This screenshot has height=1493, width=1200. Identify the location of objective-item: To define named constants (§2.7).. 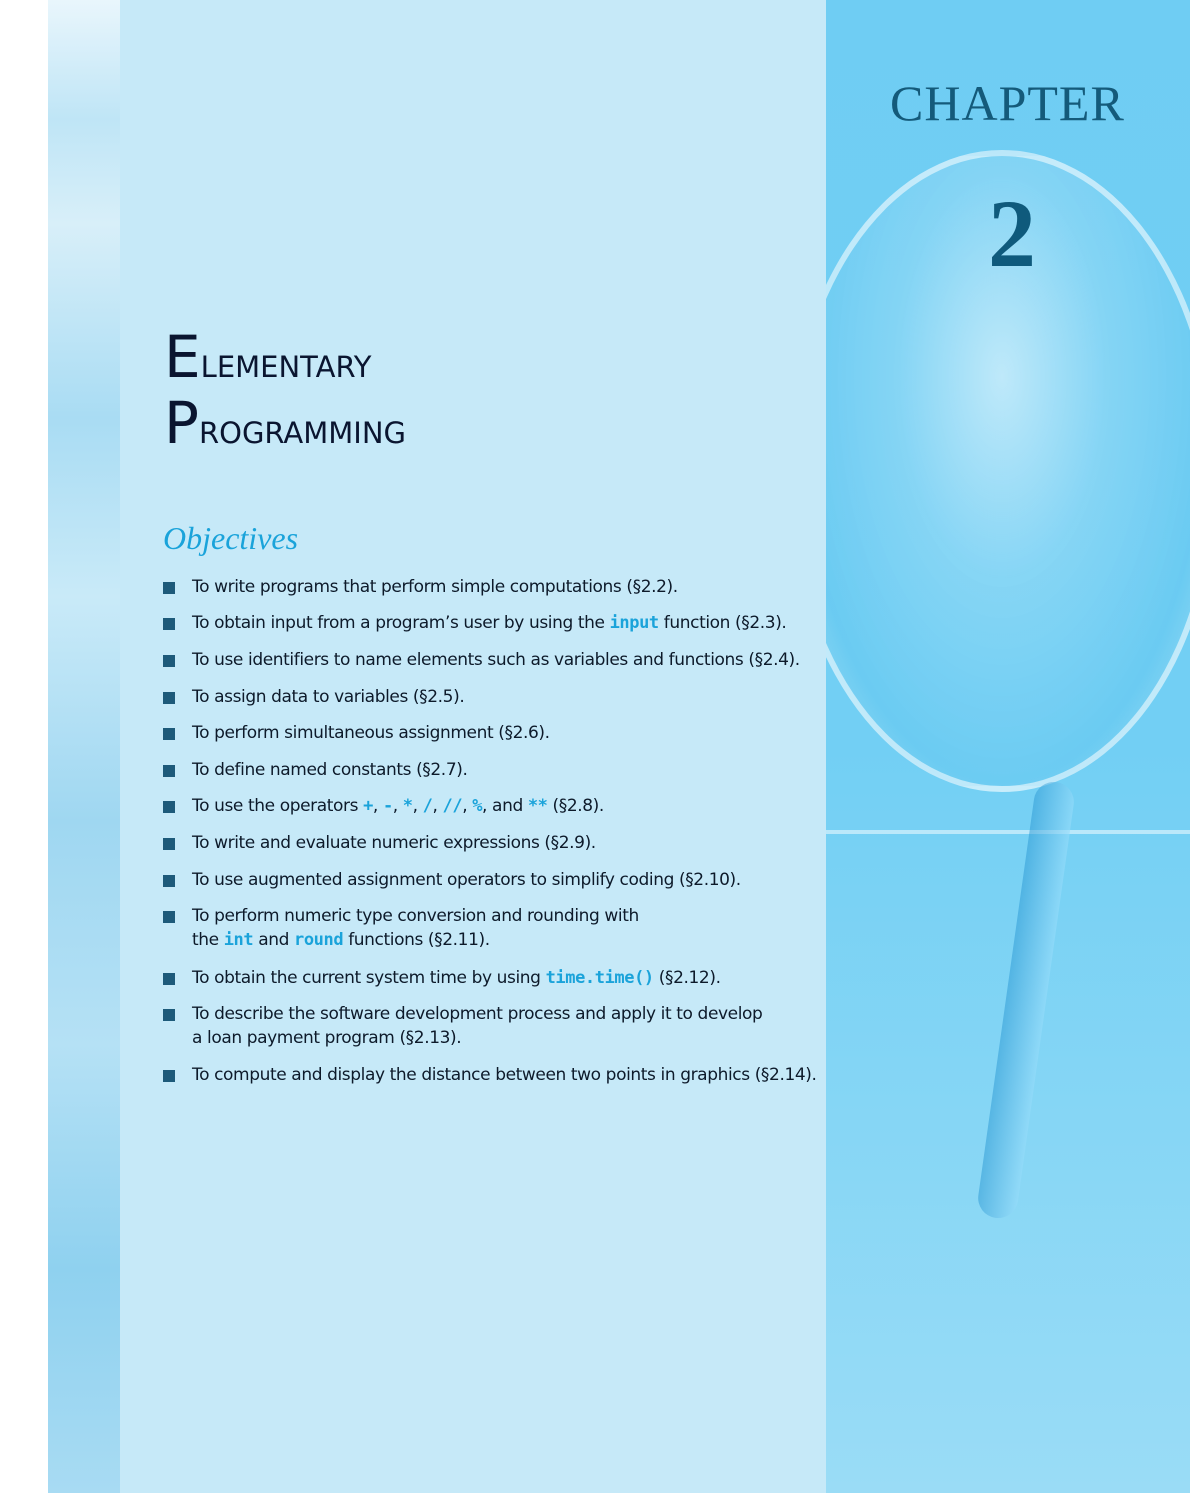
(315, 770).